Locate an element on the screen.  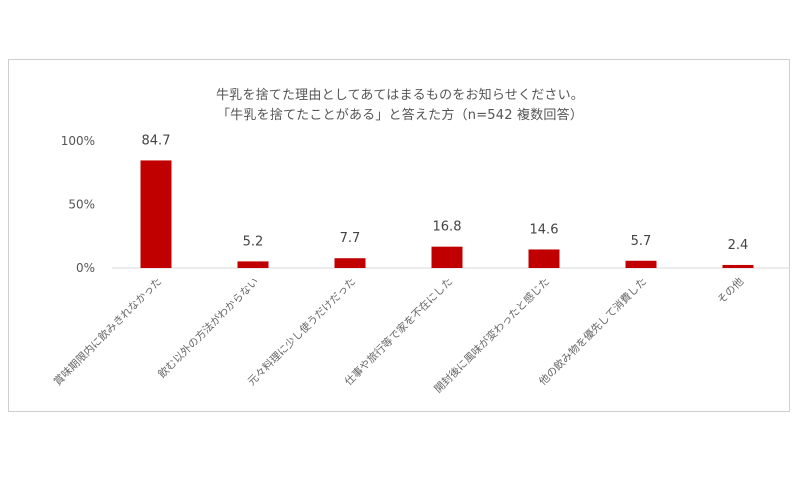
data-label: 84.7 is located at coordinates (156, 140).